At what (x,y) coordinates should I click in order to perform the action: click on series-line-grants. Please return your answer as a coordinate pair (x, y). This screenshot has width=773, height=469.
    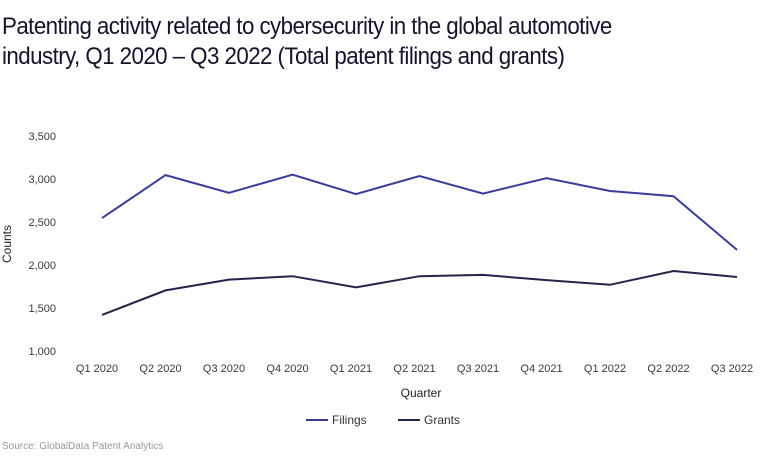
    Looking at the image, I should click on (419, 292).